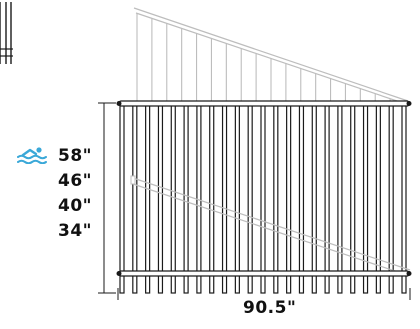  I want to click on height-option-2: 46", so click(75, 181).